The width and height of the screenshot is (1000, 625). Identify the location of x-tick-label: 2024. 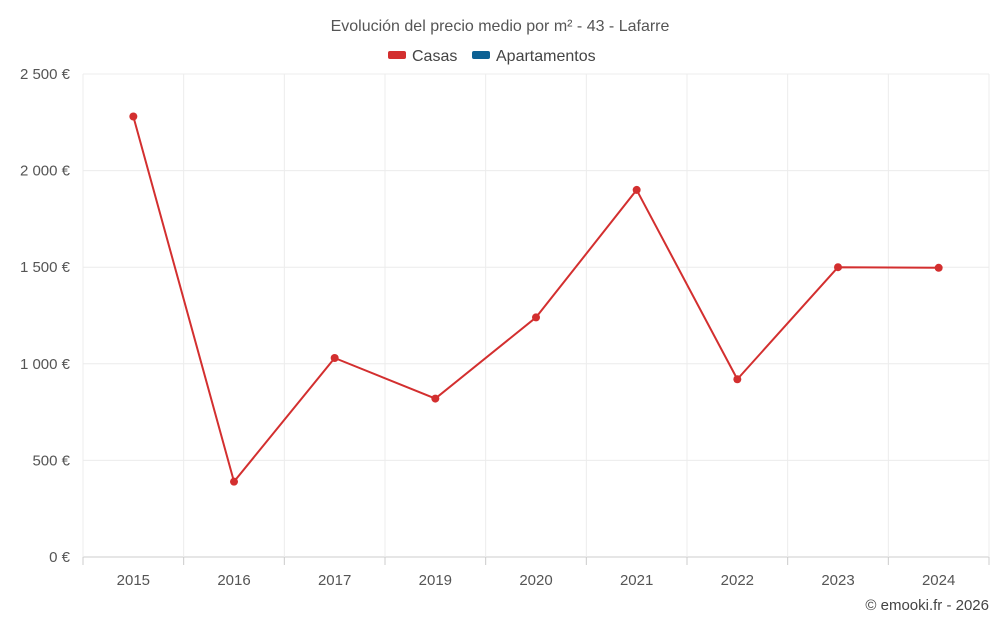
(938, 580).